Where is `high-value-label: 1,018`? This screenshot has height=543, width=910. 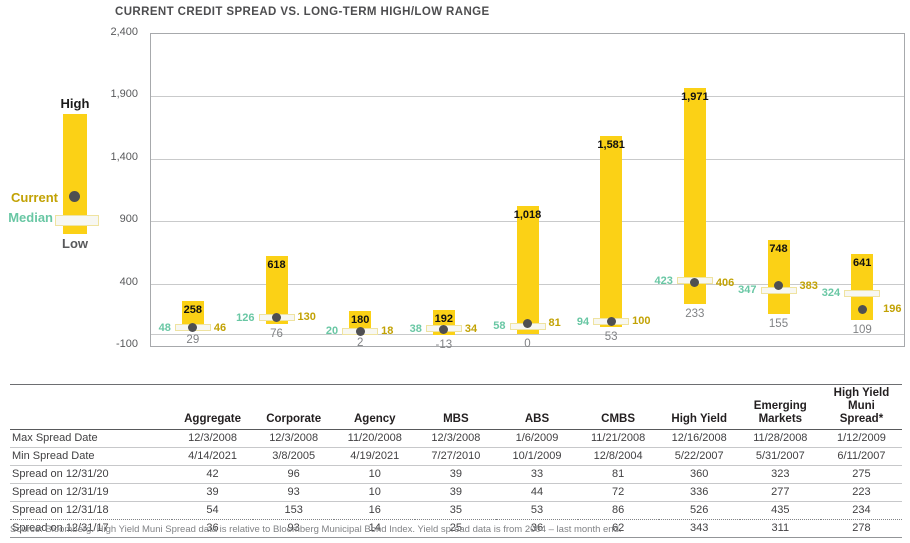 high-value-label: 1,018 is located at coordinates (527, 215).